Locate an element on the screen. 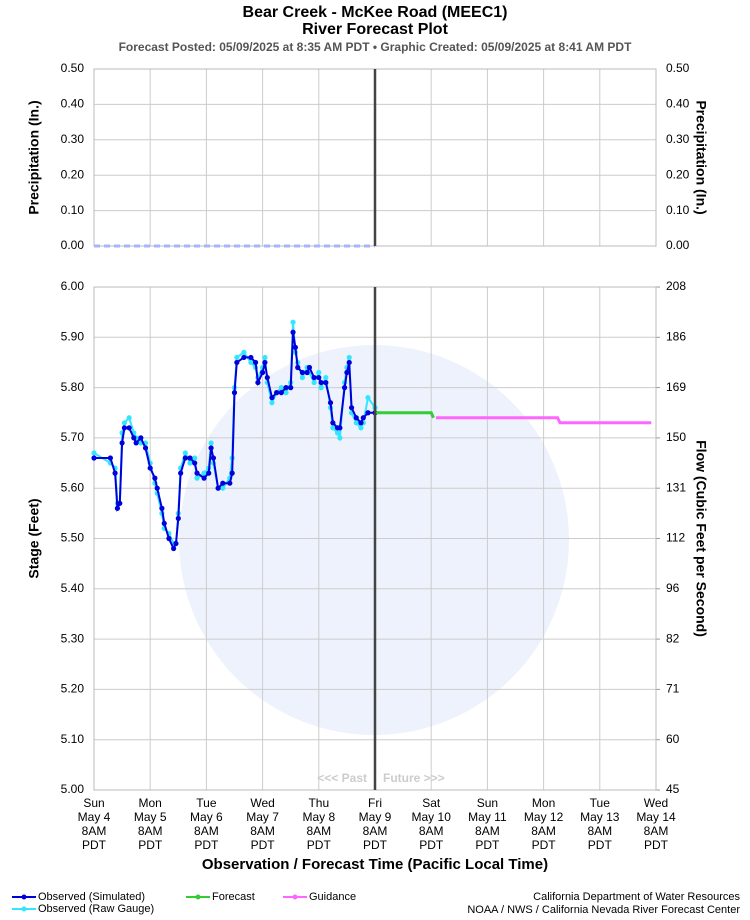  x-tick-label: Tue is located at coordinates (206, 803).